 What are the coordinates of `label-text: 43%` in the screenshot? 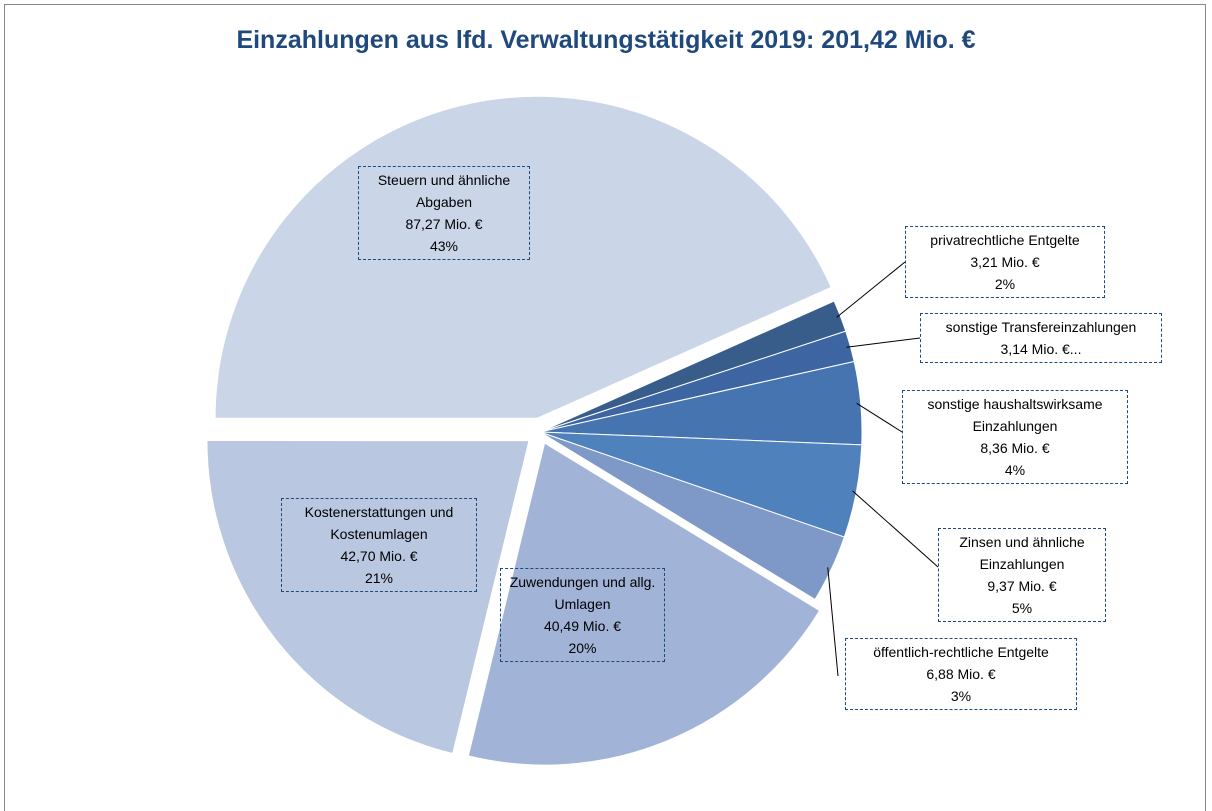 It's located at (444, 246).